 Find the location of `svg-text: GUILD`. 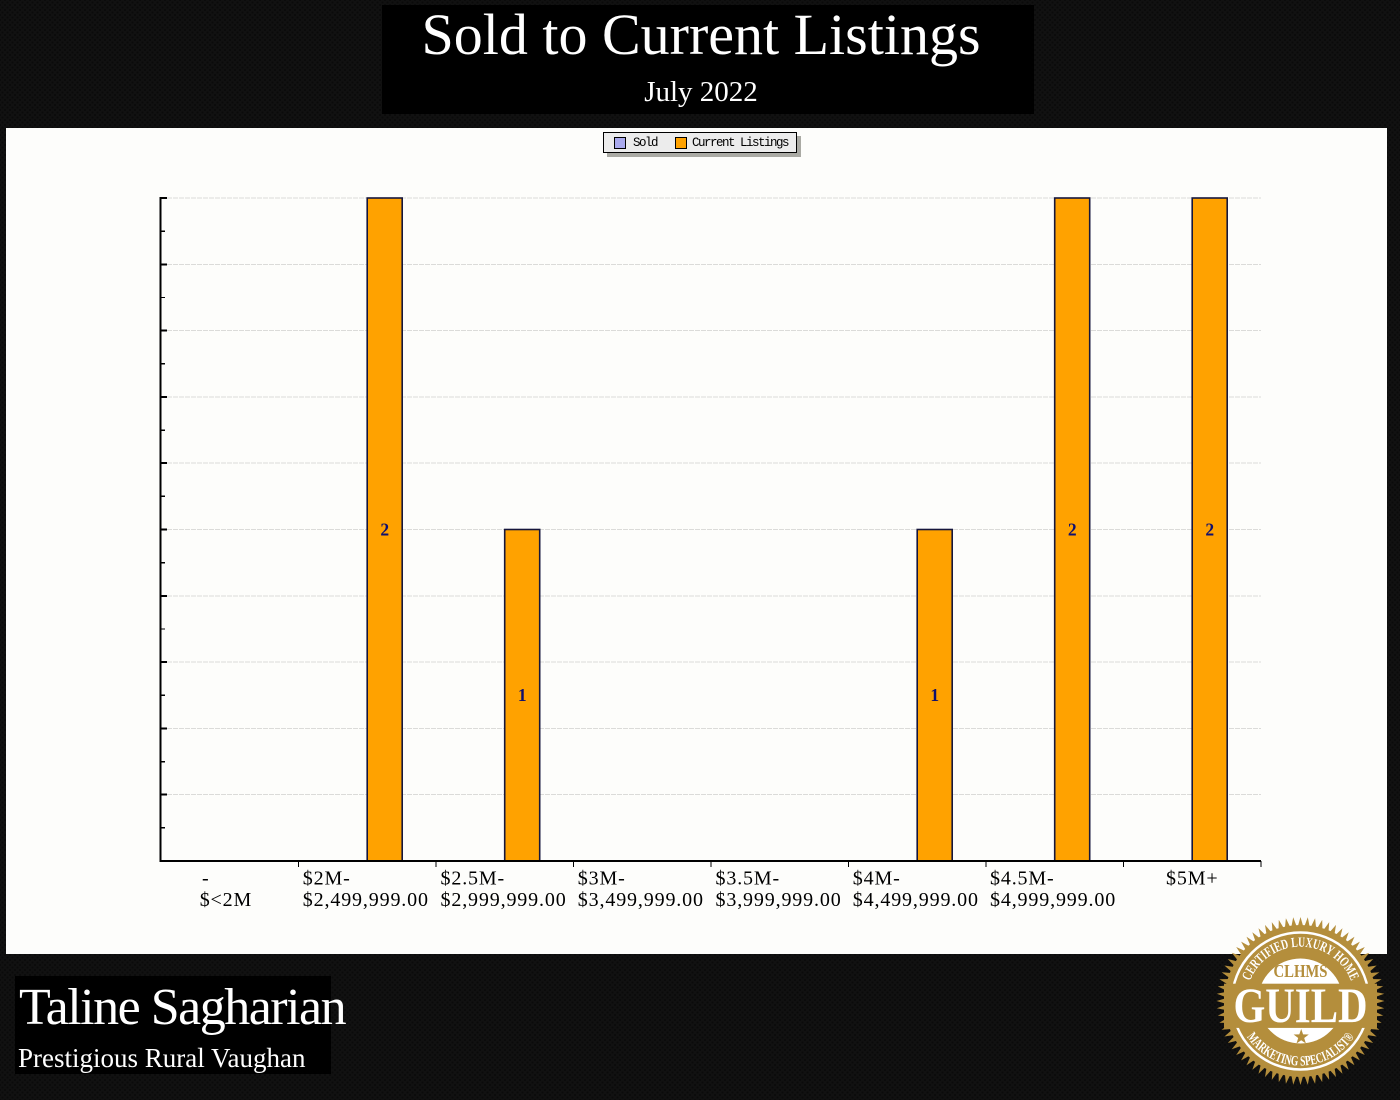

svg-text: GUILD is located at coordinates (1301, 1005).